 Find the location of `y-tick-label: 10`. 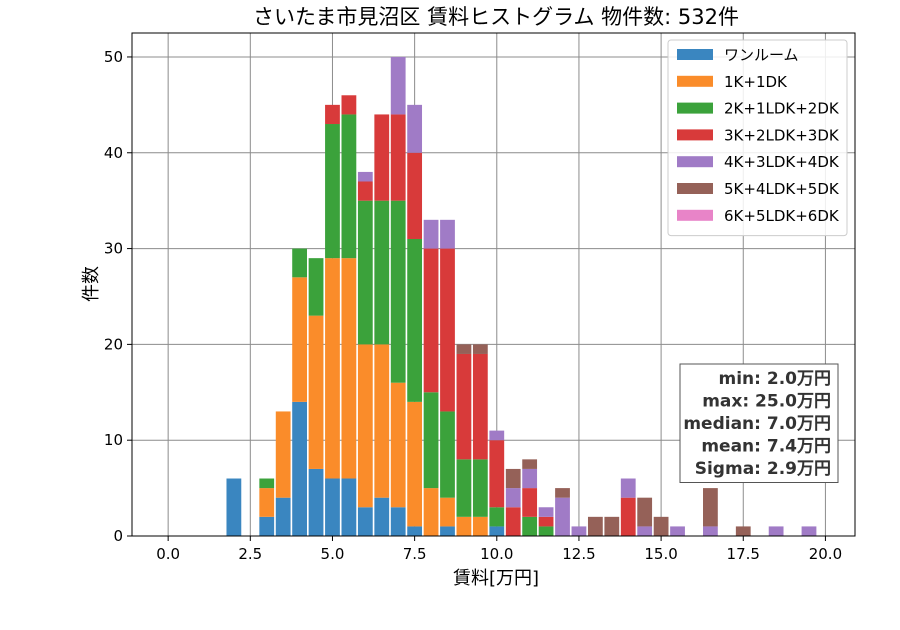

y-tick-label: 10 is located at coordinates (113, 440).